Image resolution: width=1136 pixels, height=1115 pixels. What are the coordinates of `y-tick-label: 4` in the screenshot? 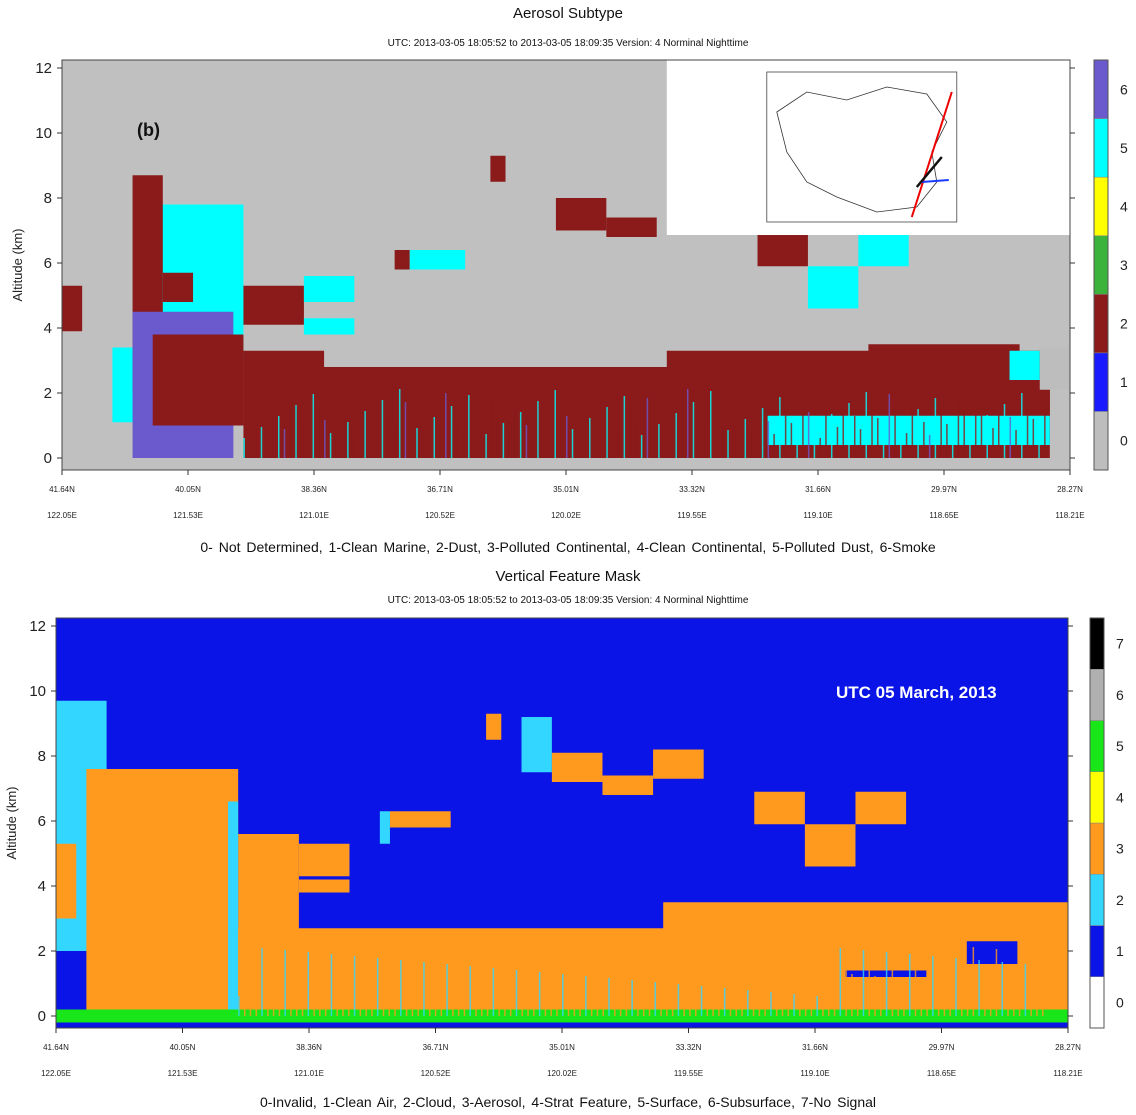 It's located at (42, 886).